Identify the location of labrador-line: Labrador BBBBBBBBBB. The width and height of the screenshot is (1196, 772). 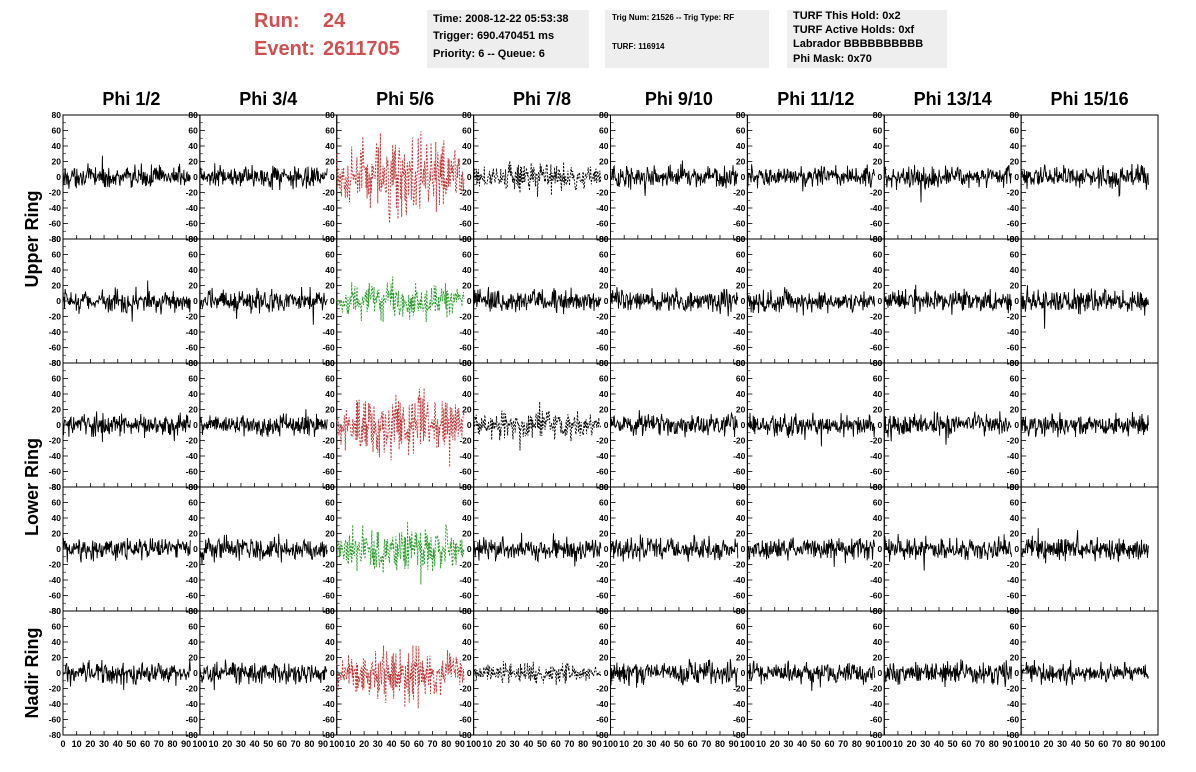
(858, 44).